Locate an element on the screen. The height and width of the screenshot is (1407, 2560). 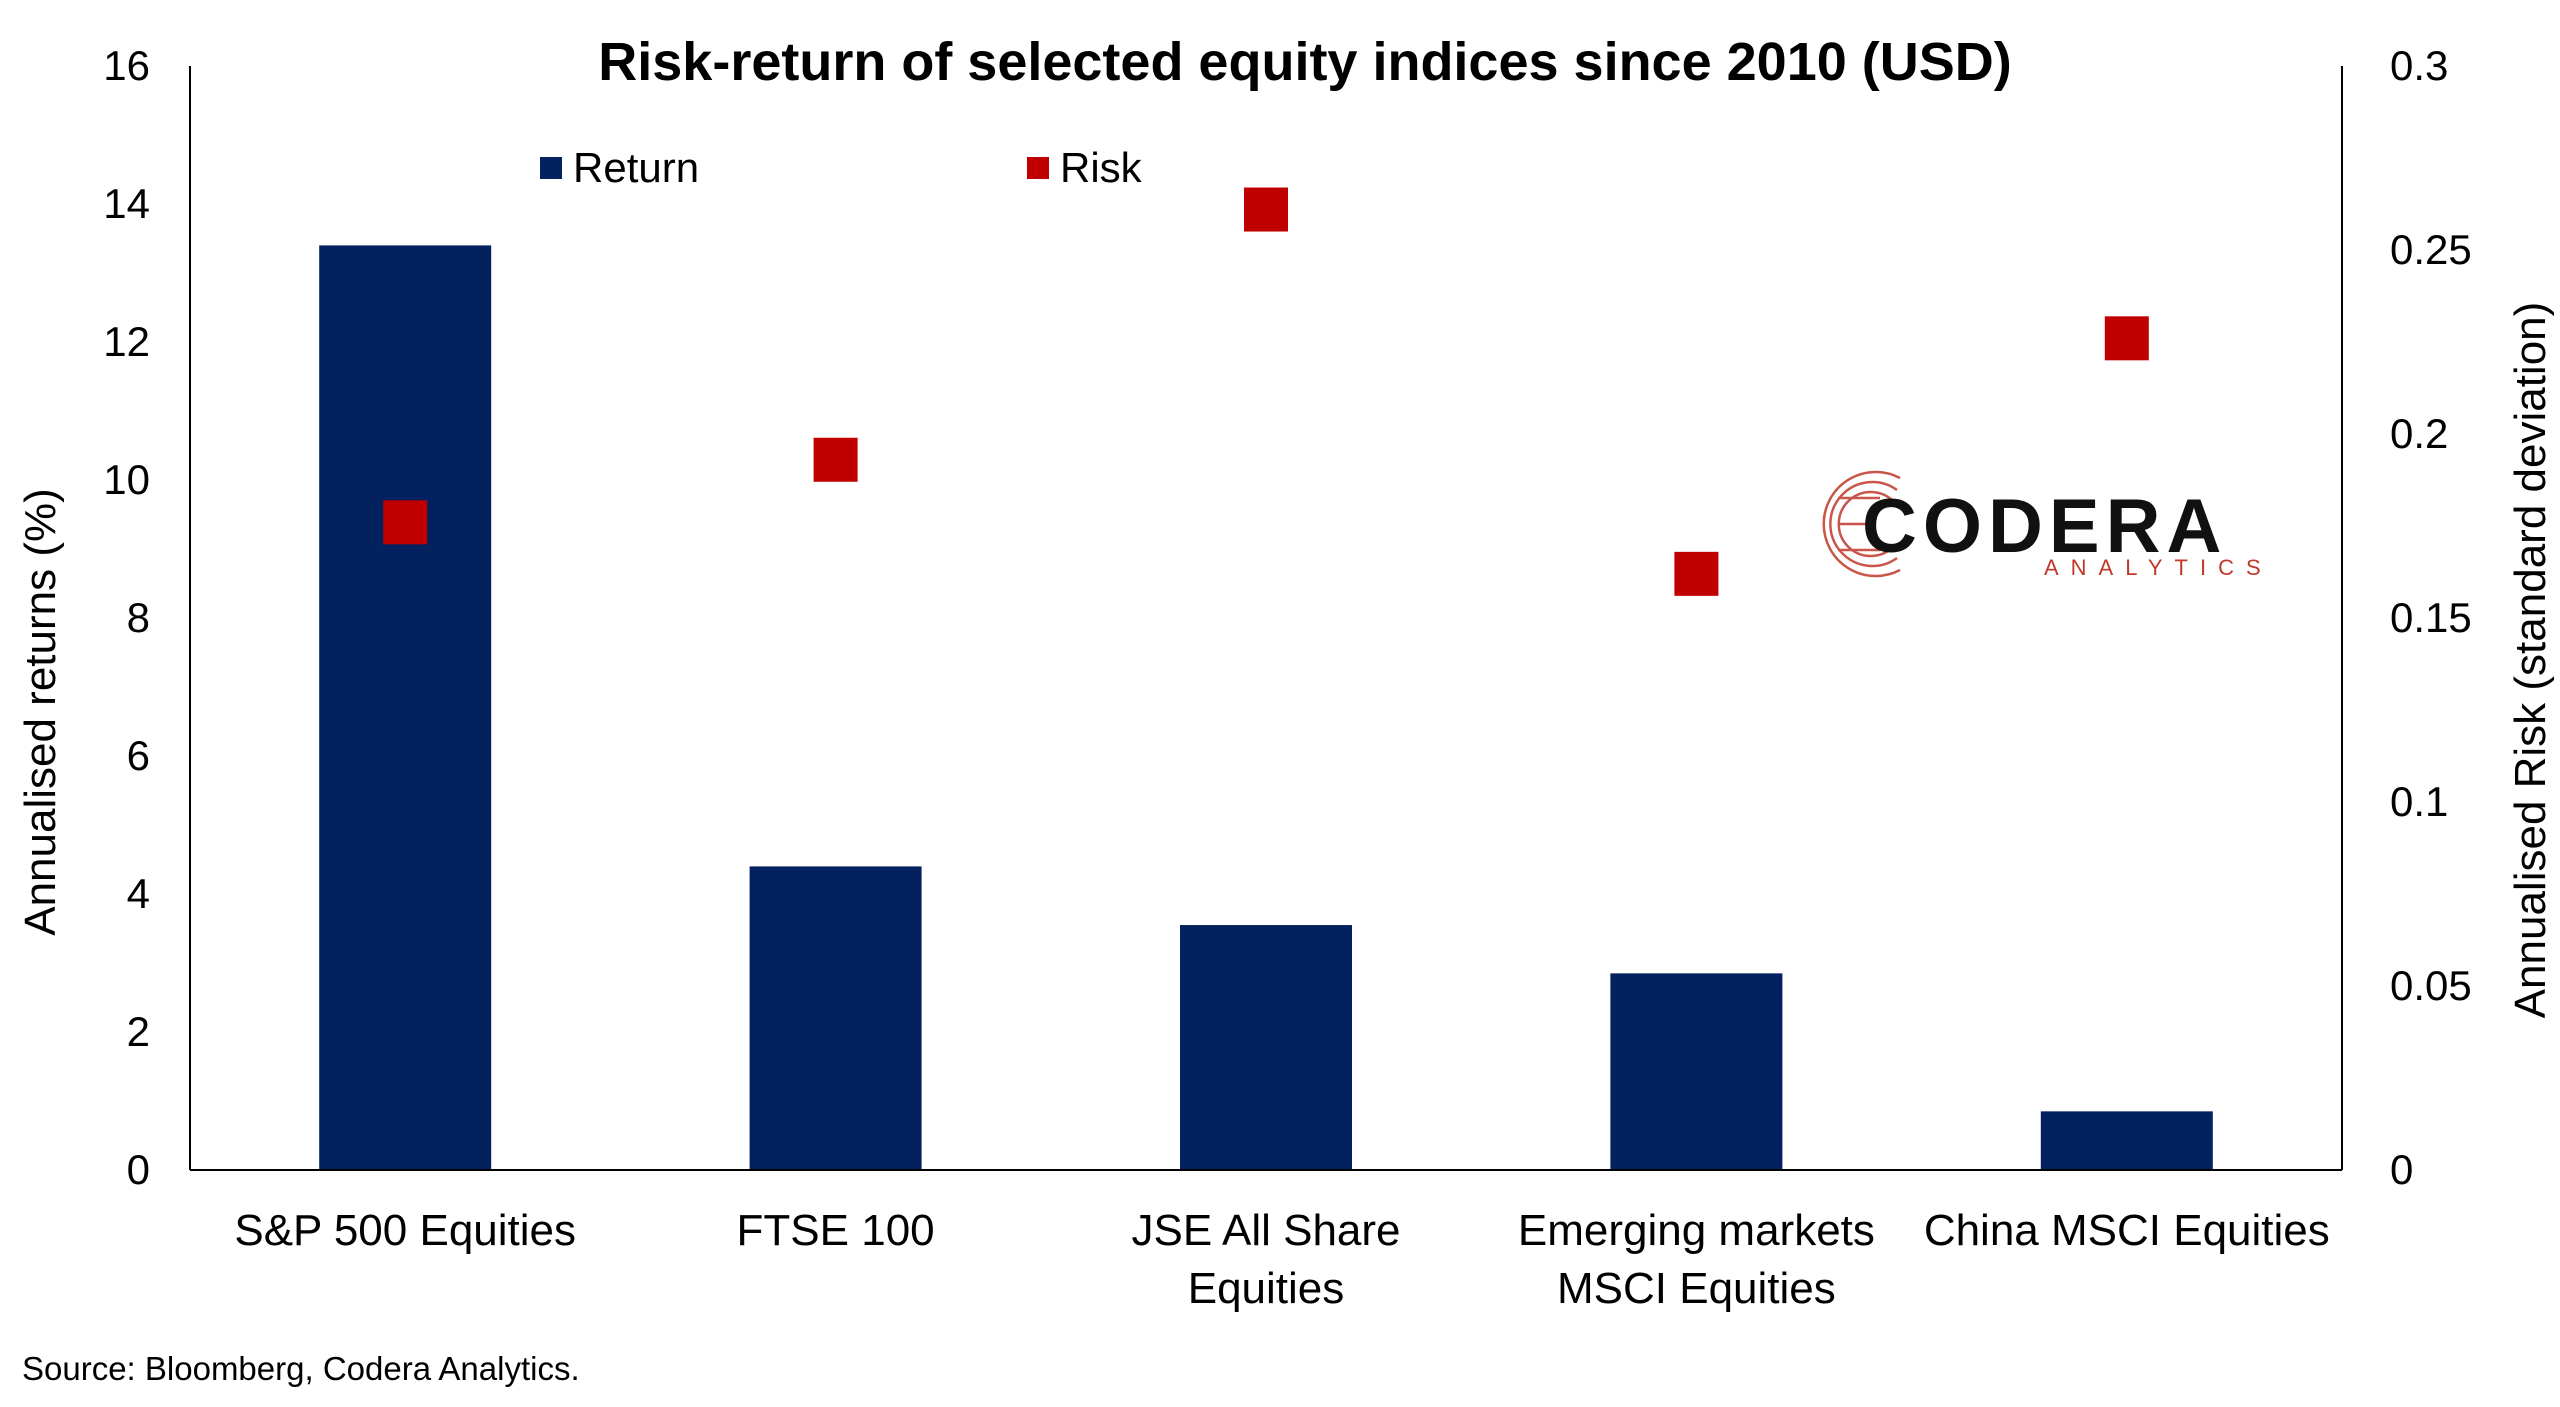
category-label-line: S&P 500 Equities is located at coordinates (405, 1230).